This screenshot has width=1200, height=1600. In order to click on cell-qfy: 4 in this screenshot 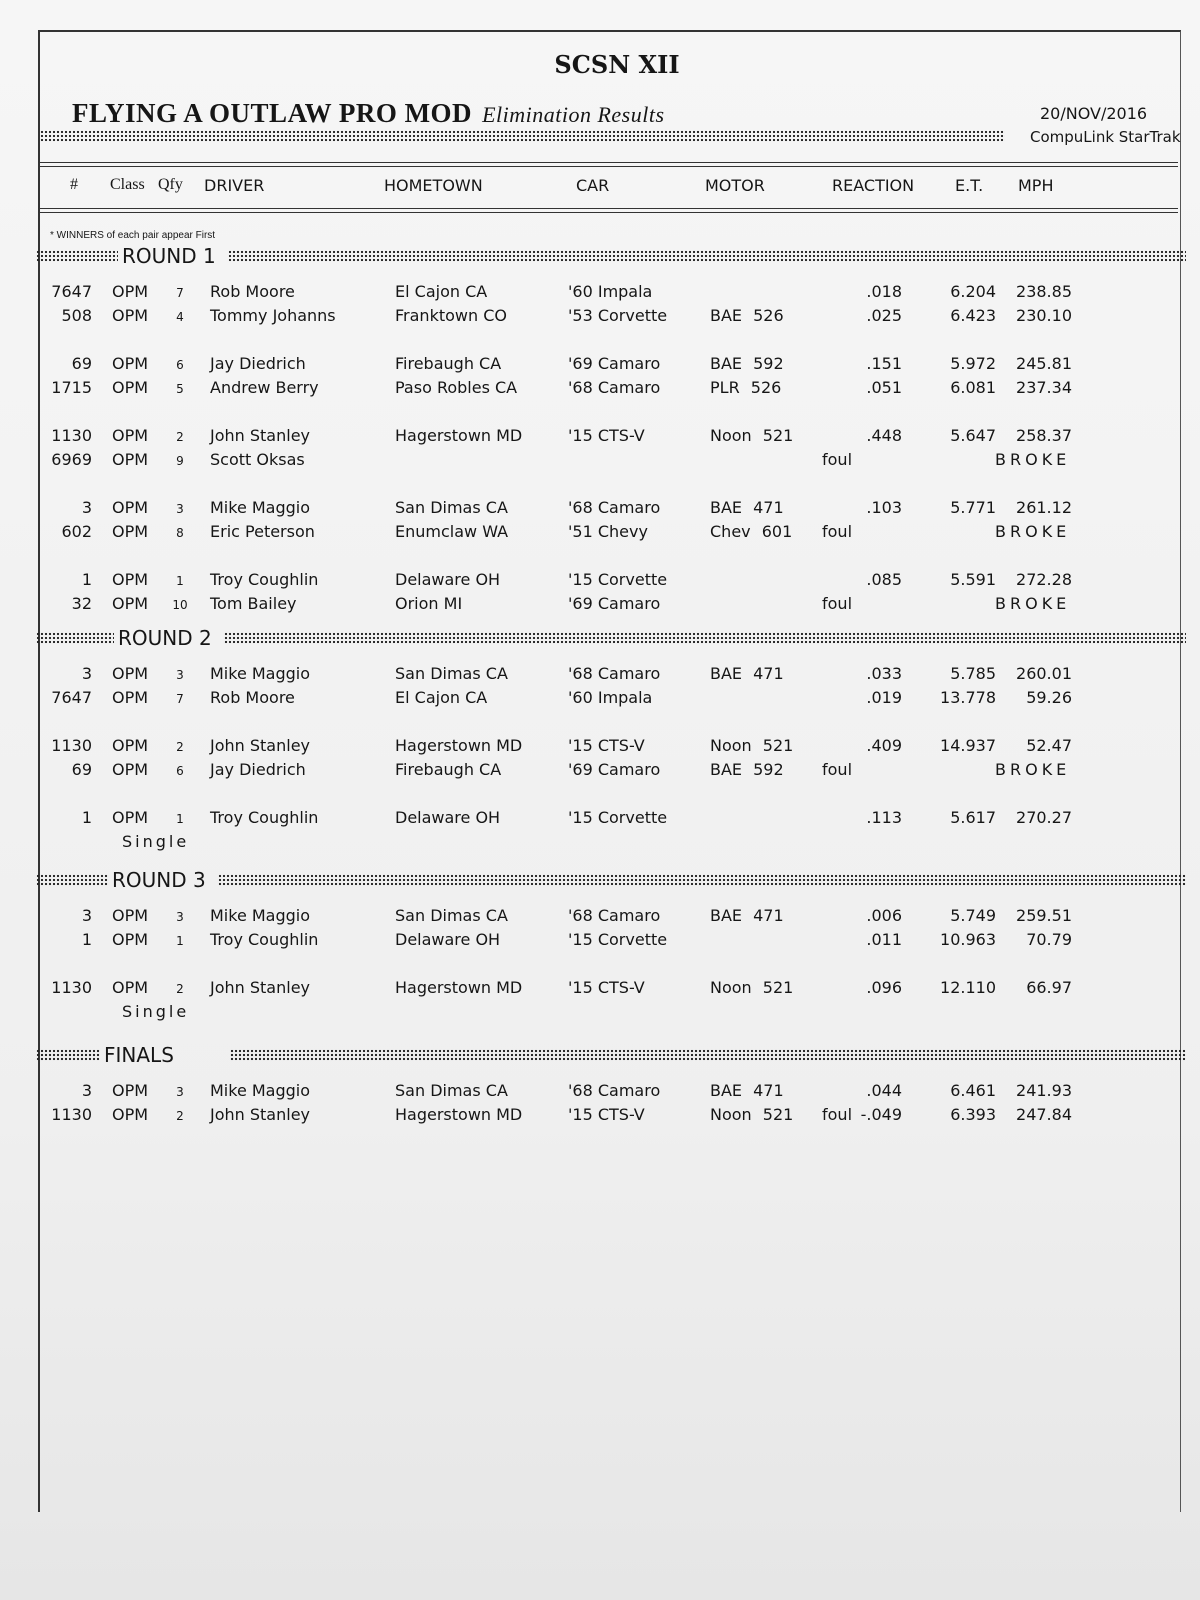, I will do `click(180, 317)`.